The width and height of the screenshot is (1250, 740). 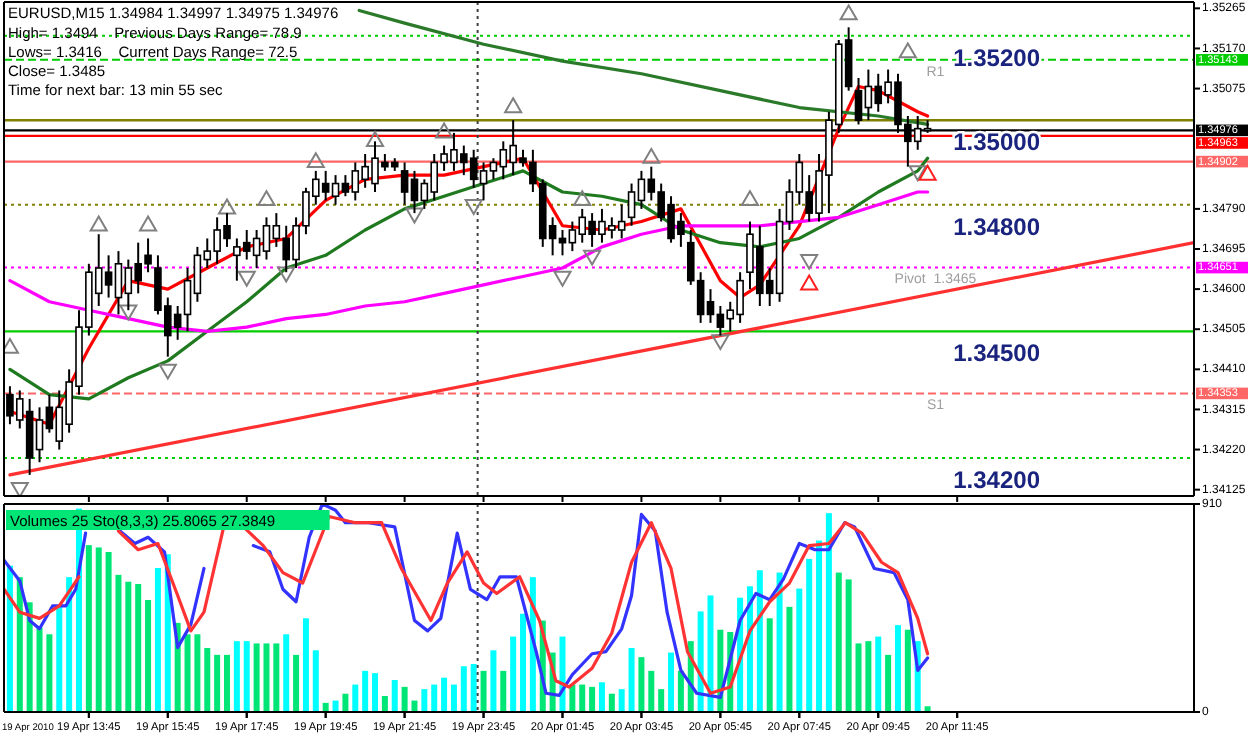 I want to click on annotation: 1.34800, so click(x=997, y=226).